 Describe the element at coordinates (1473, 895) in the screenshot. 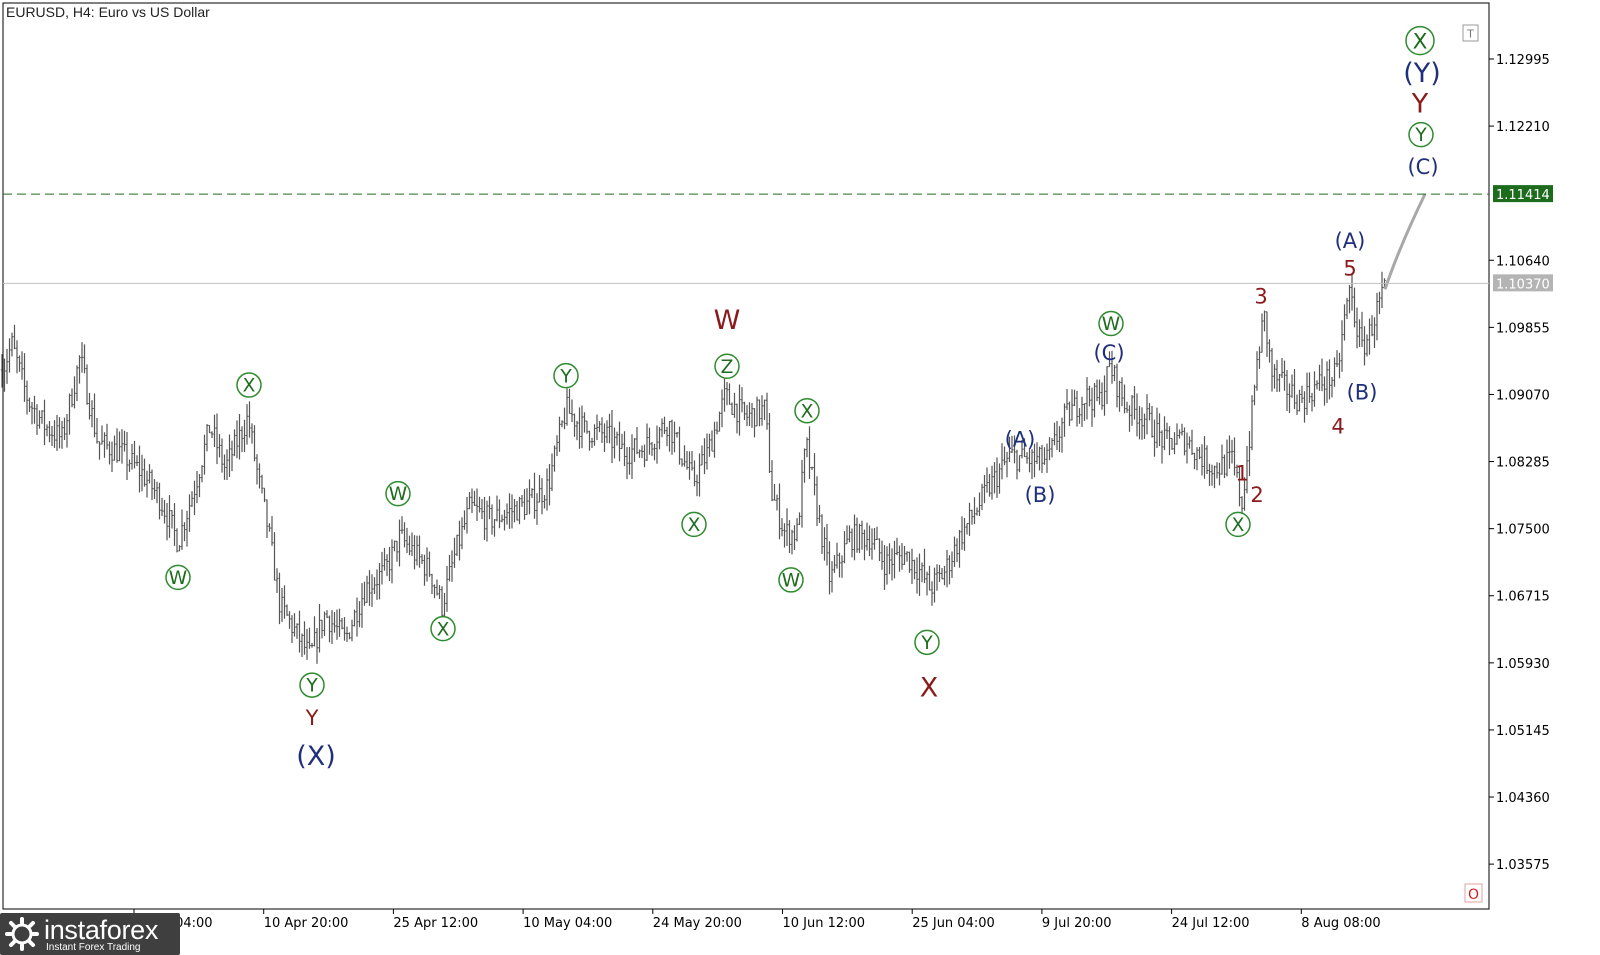

I see `bottom-corner-mark: O` at that location.